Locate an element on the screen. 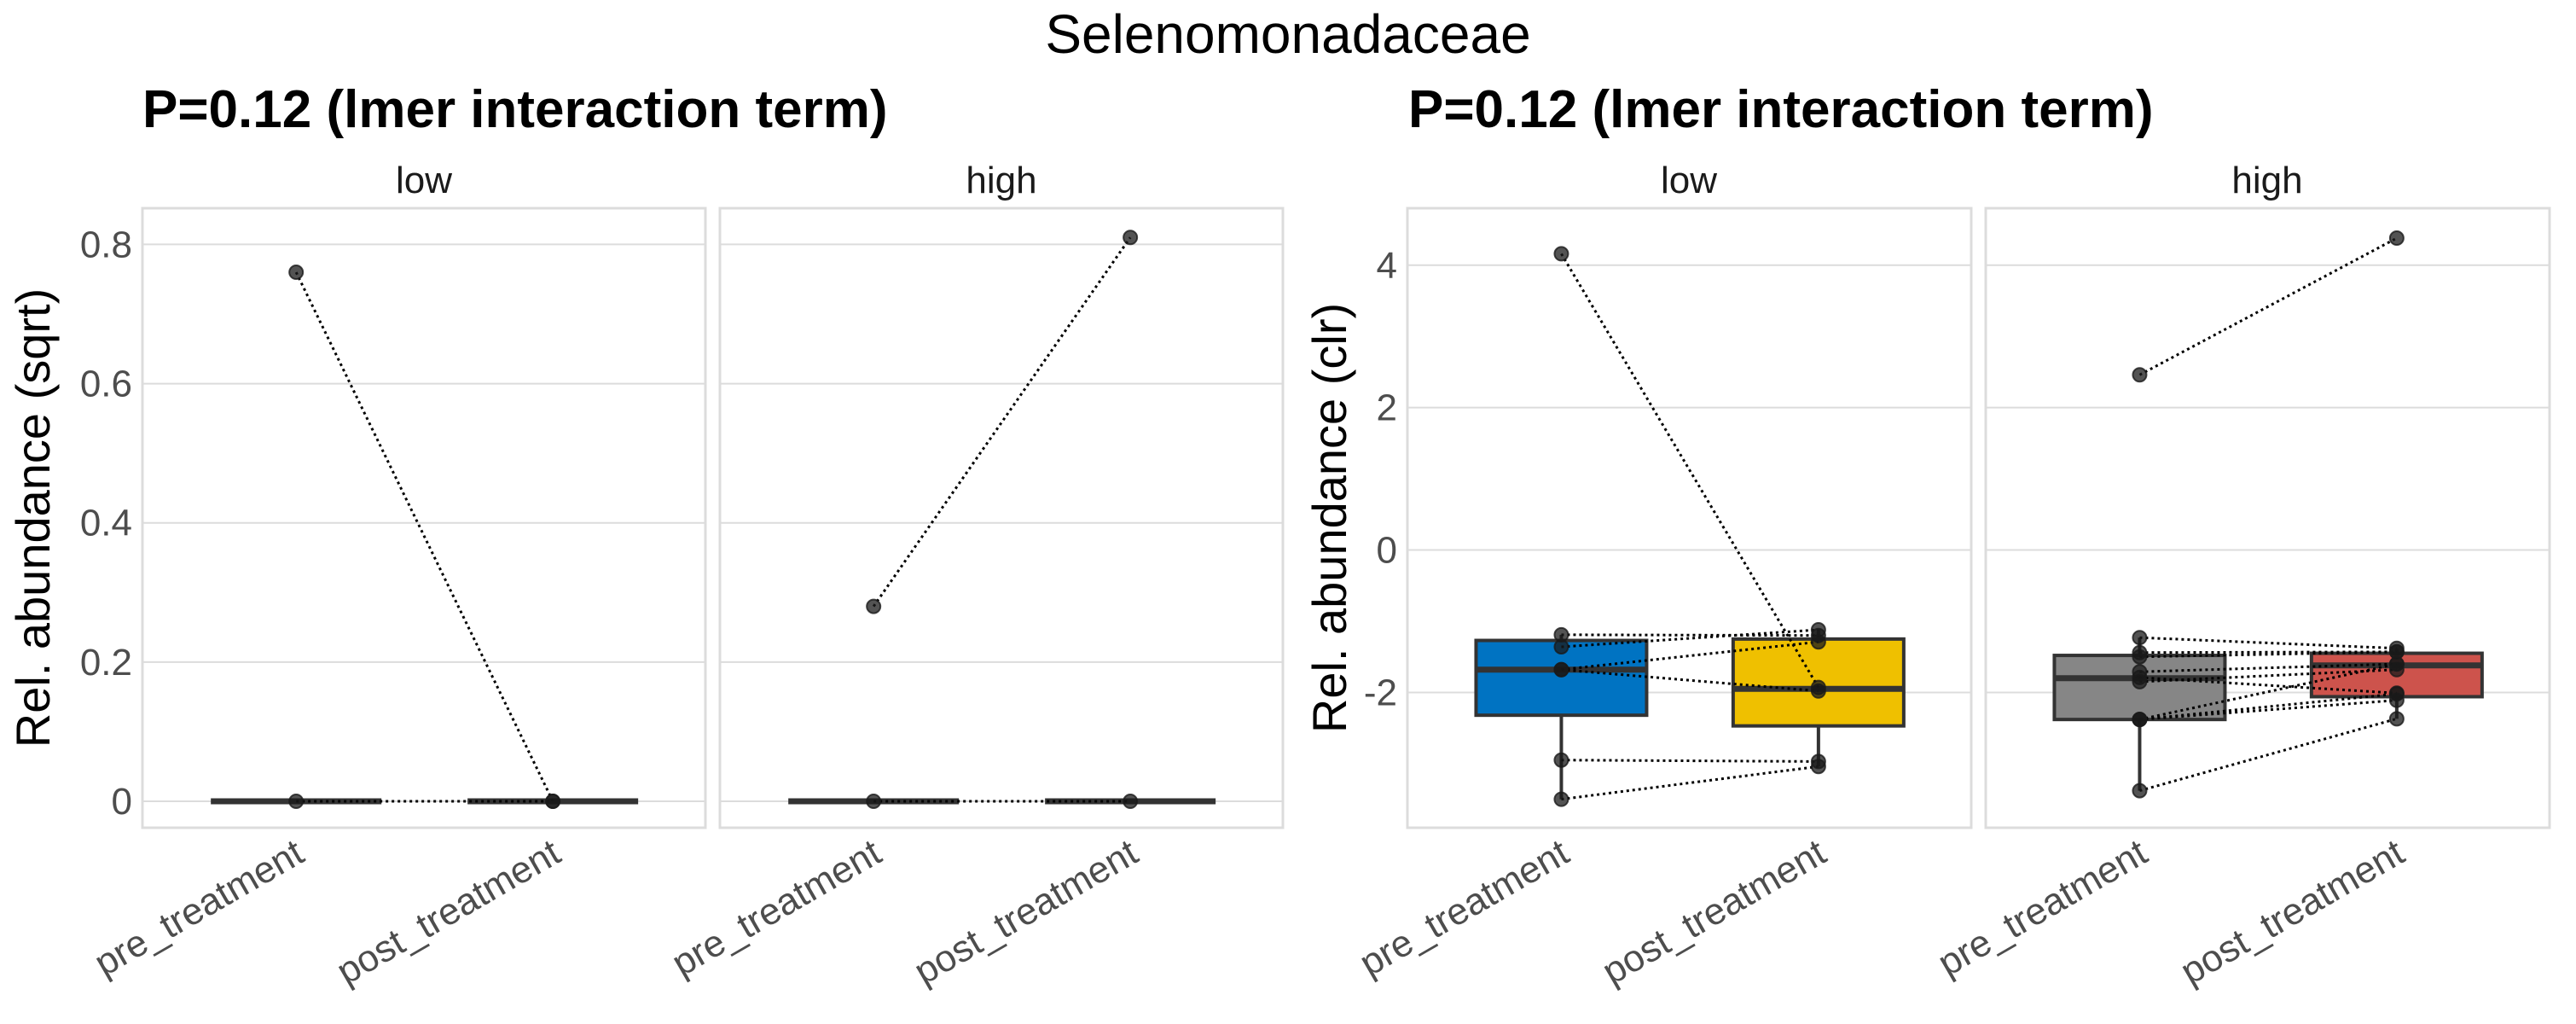 Image resolution: width=2576 pixels, height=1024 pixels. figure-title: Selenomonadaceae is located at coordinates (1287, 34).